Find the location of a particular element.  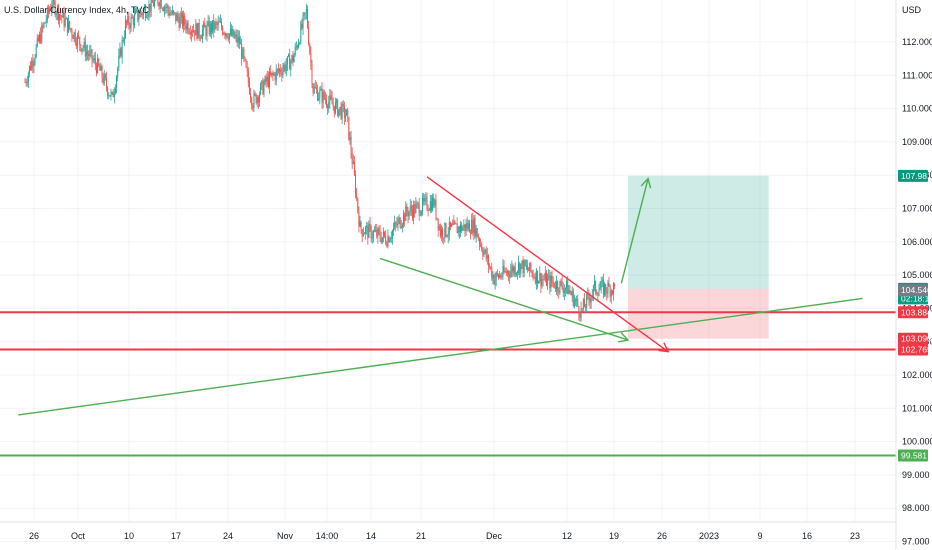

y-tick-label: 101.000 is located at coordinates (917, 408).